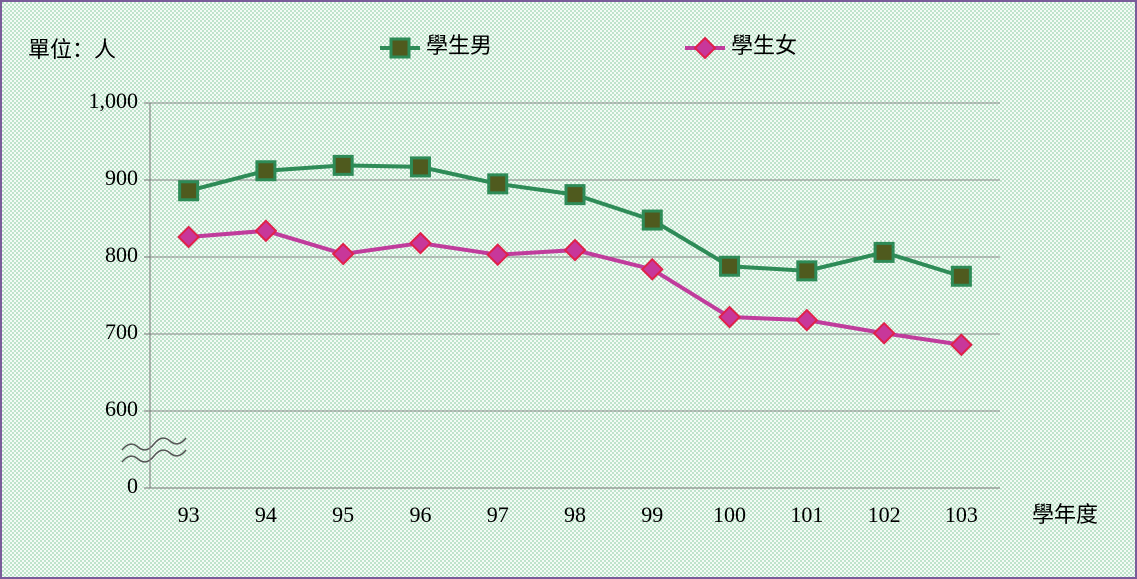 This screenshot has width=1137, height=579. What do you see at coordinates (189, 514) in the screenshot?
I see `x-tick-label: 93` at bounding box center [189, 514].